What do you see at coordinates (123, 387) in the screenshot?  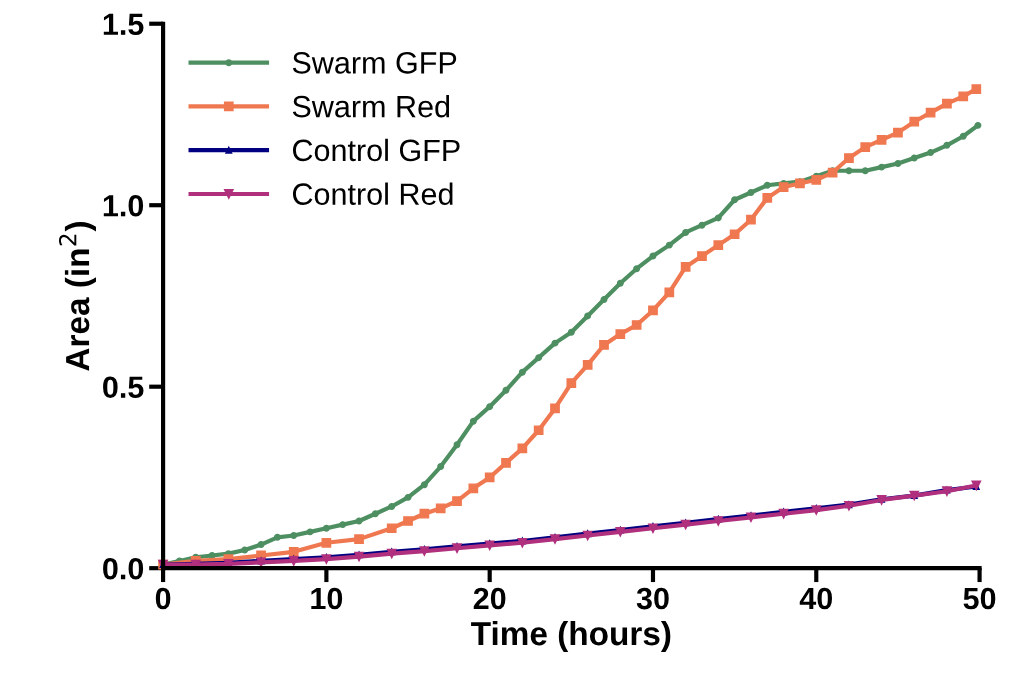 I see `y-tick-label: 0.5` at bounding box center [123, 387].